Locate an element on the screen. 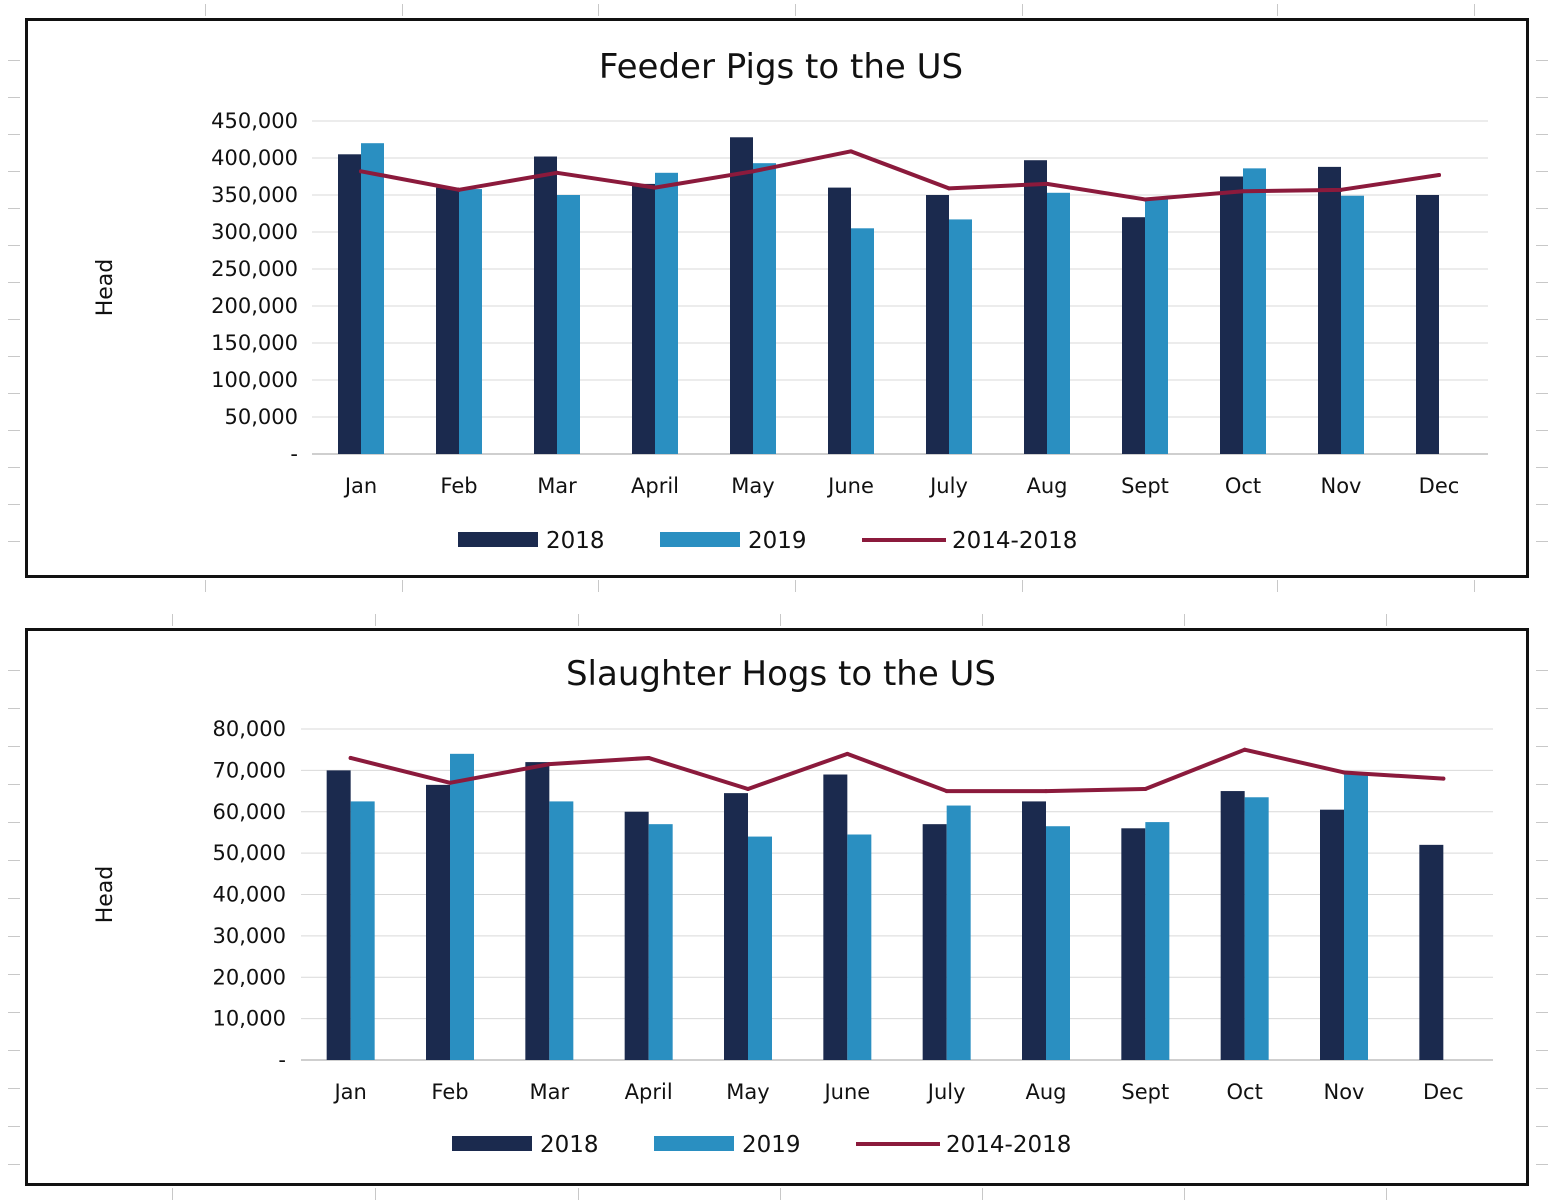 Image resolution: width=1556 pixels, height=1200 pixels. x-tick-label: Nov is located at coordinates (1344, 1092).